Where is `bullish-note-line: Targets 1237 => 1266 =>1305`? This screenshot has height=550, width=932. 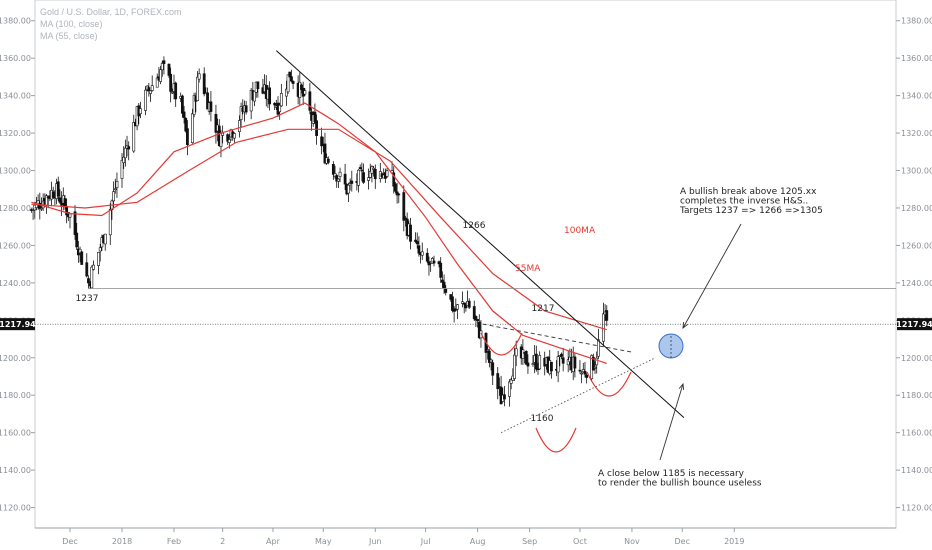
bullish-note-line: Targets 1237 => 1266 =>1305 is located at coordinates (751, 211).